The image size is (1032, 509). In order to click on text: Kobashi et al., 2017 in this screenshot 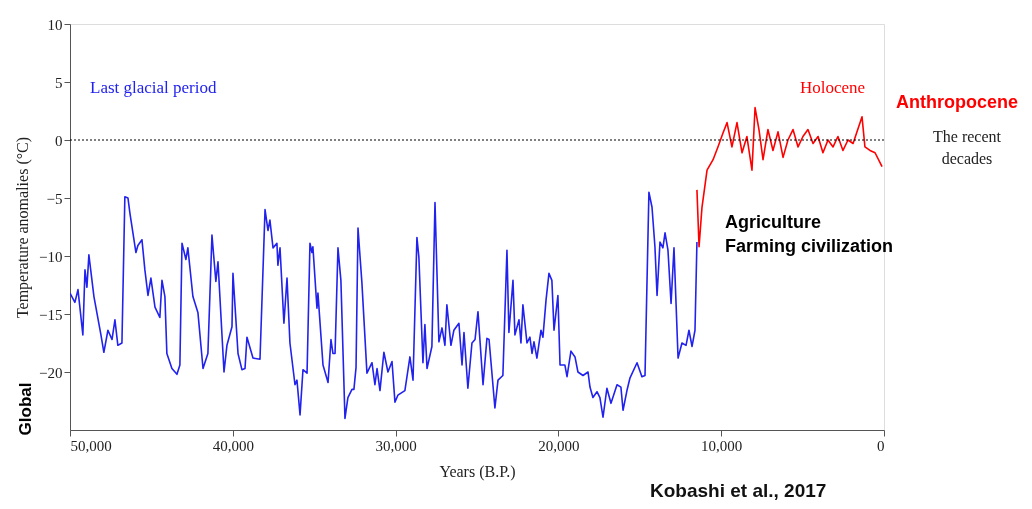, I will do `click(738, 490)`.